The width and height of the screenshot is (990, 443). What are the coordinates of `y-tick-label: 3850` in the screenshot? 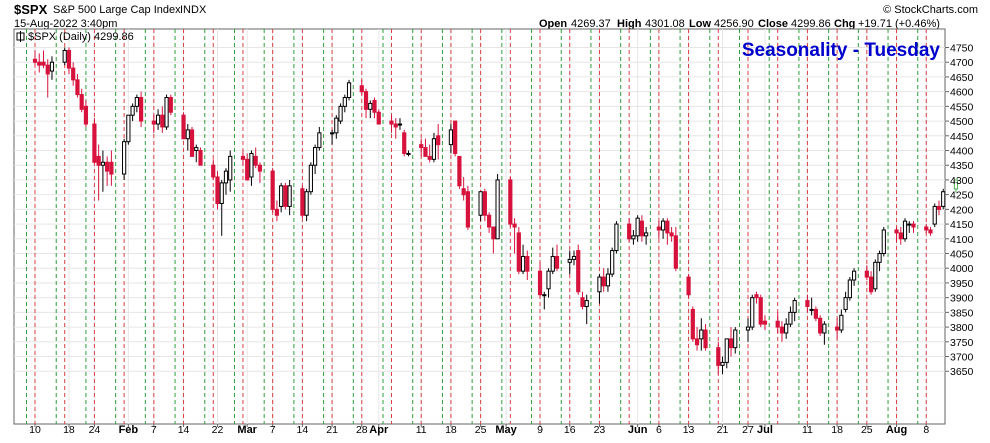 It's located at (962, 313).